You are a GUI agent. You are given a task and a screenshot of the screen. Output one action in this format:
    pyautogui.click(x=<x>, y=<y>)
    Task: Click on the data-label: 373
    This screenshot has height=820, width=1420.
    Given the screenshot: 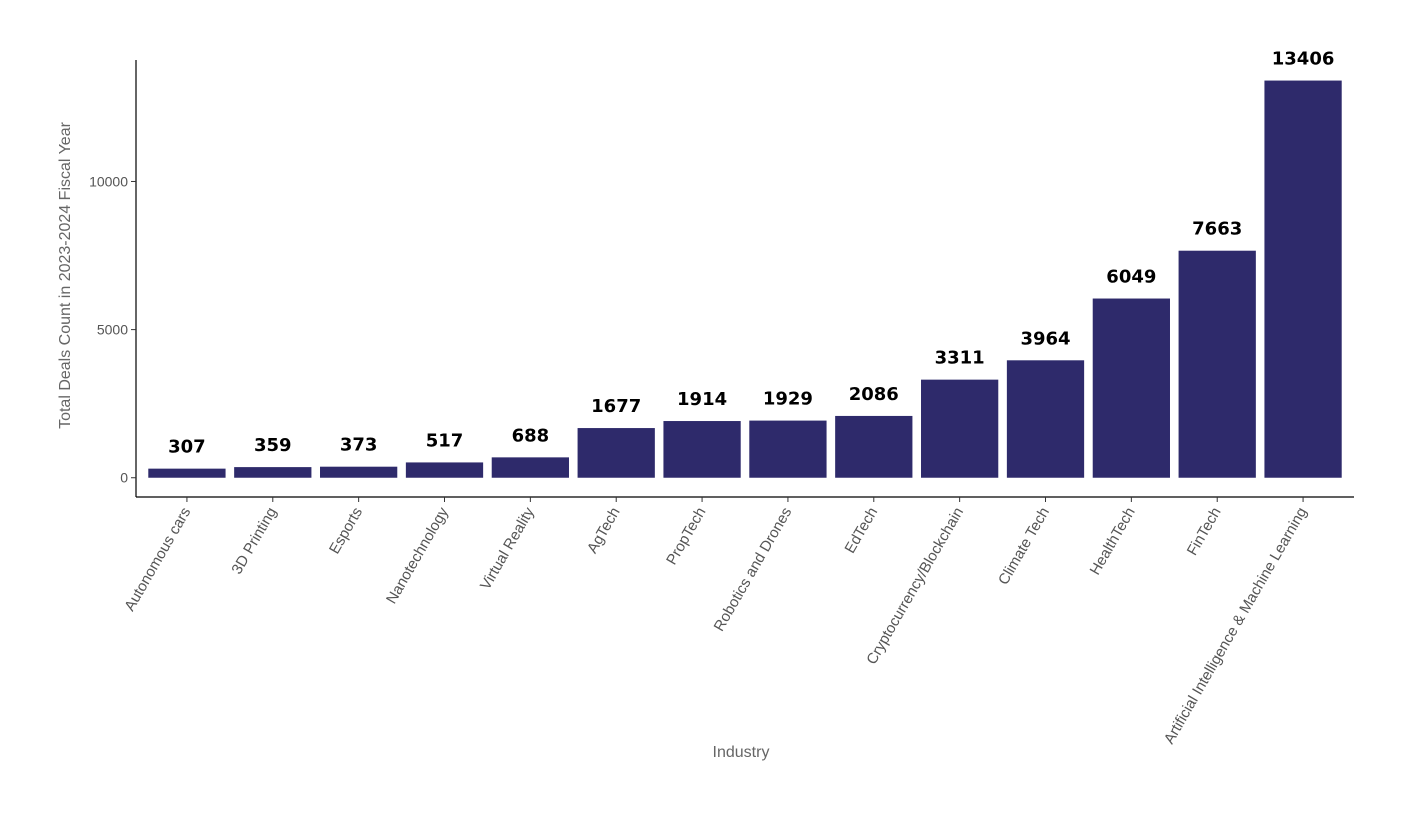 What is the action you would take?
    pyautogui.click(x=359, y=445)
    